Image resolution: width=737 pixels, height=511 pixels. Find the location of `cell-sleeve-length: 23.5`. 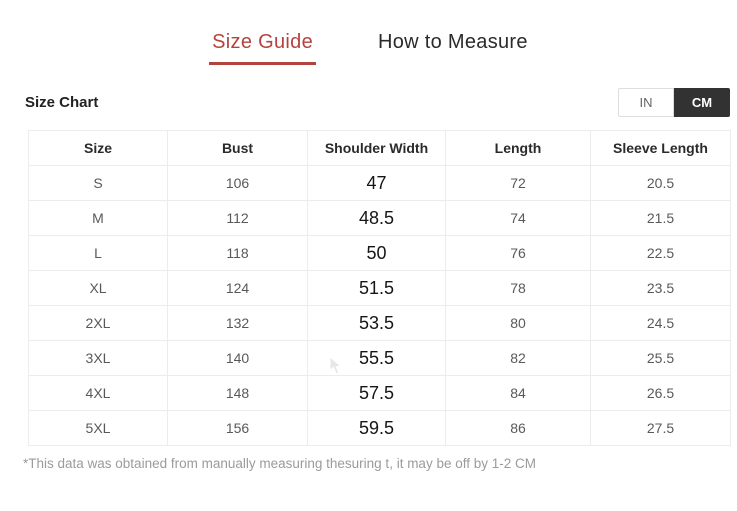

cell-sleeve-length: 23.5 is located at coordinates (660, 288).